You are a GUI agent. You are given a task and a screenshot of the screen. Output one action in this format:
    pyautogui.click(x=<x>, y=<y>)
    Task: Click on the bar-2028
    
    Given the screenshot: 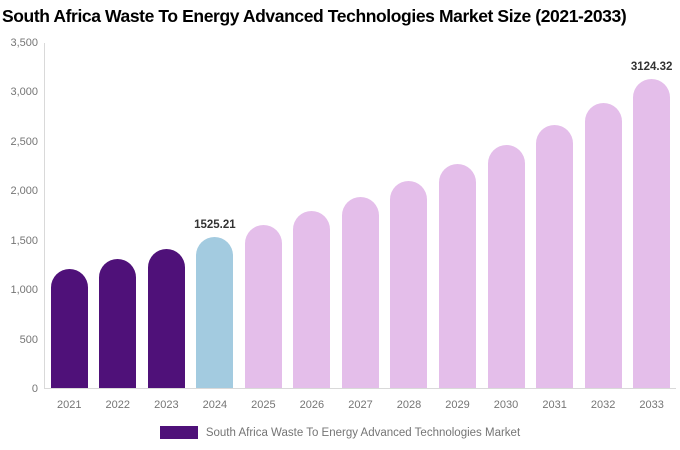 What is the action you would take?
    pyautogui.click(x=409, y=284)
    